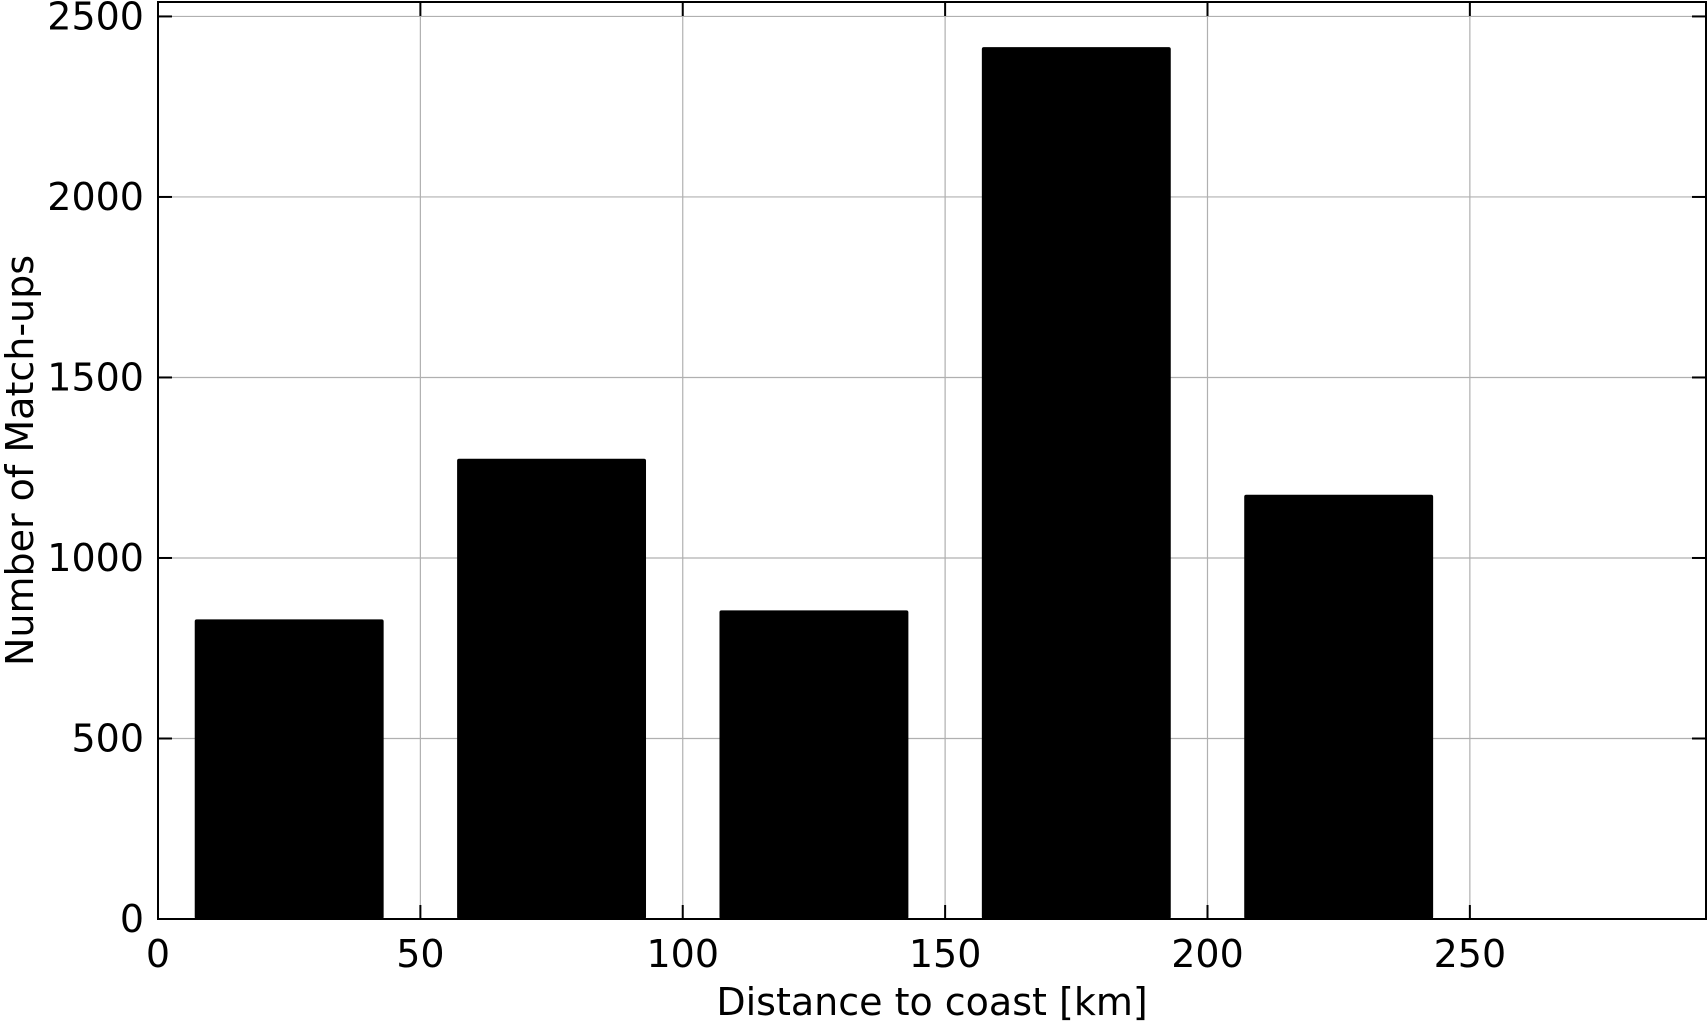 This screenshot has height=1023, width=1708. Describe the element at coordinates (107, 738) in the screenshot. I see `y-tick-label: 500` at that location.